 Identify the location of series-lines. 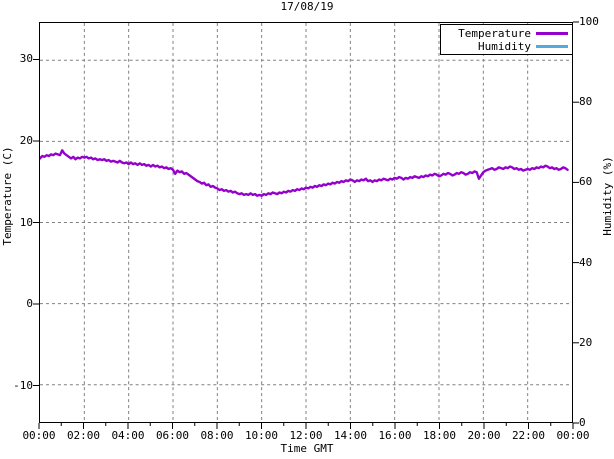
(304, 173).